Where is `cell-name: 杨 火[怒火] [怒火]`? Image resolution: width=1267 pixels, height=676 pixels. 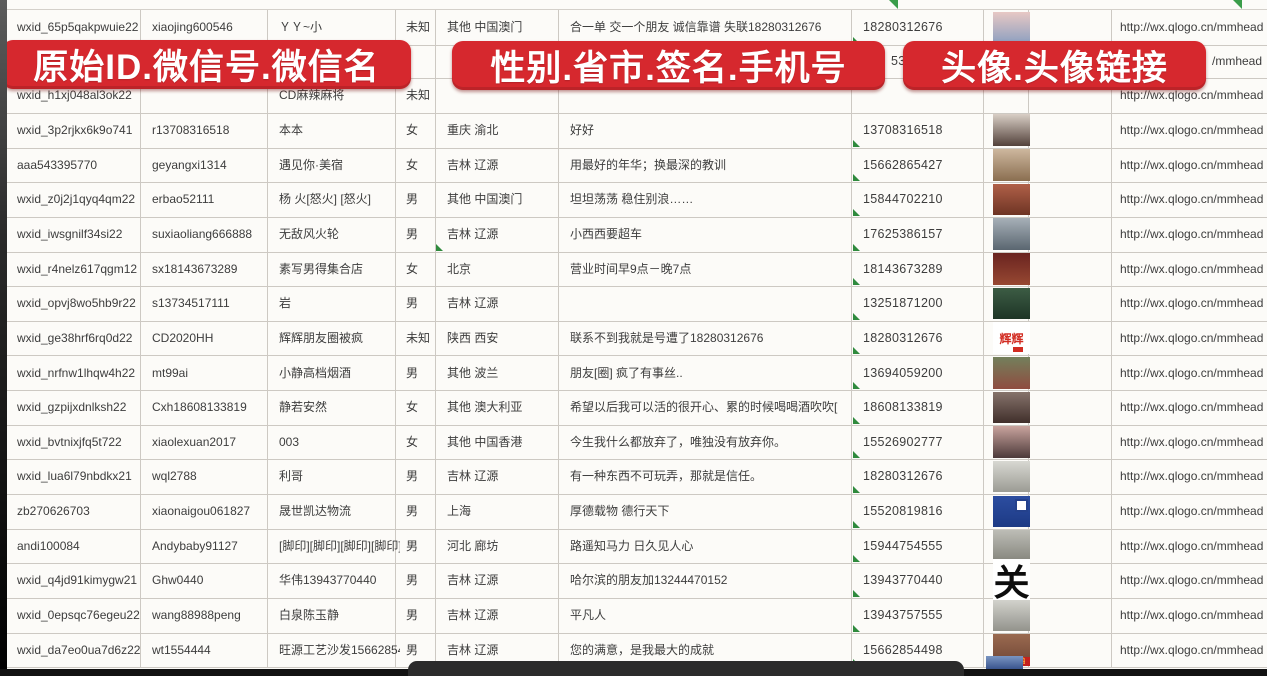 cell-name: 杨 火[怒火] [怒火] is located at coordinates (325, 199).